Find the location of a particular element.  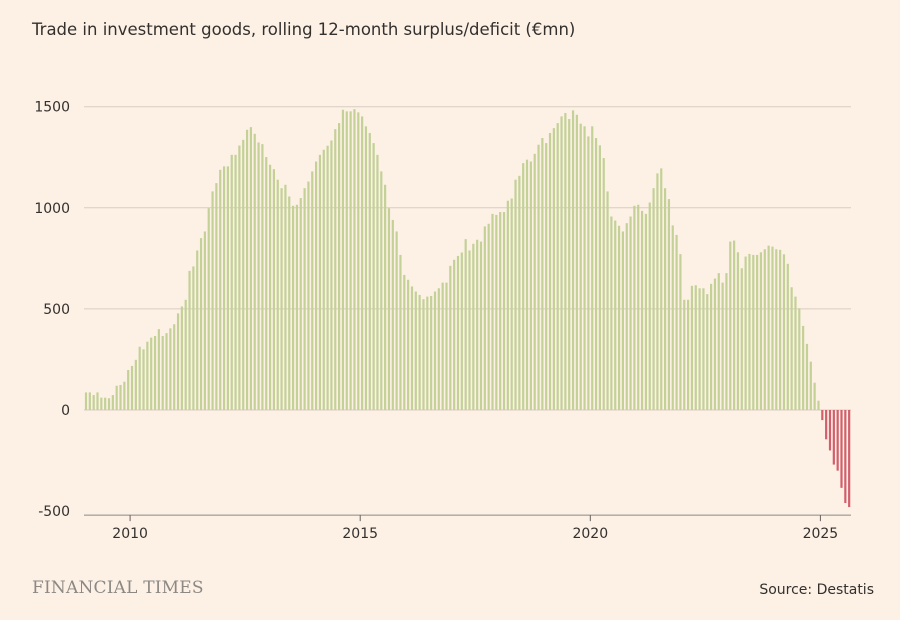

x-tick-label: 2025 is located at coordinates (821, 534).